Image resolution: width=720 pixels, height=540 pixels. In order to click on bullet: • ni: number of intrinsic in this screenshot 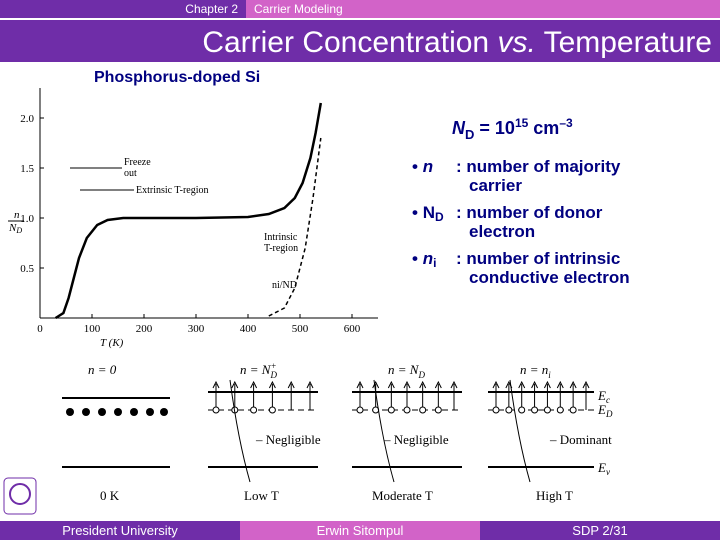, I will do `click(516, 259)`.